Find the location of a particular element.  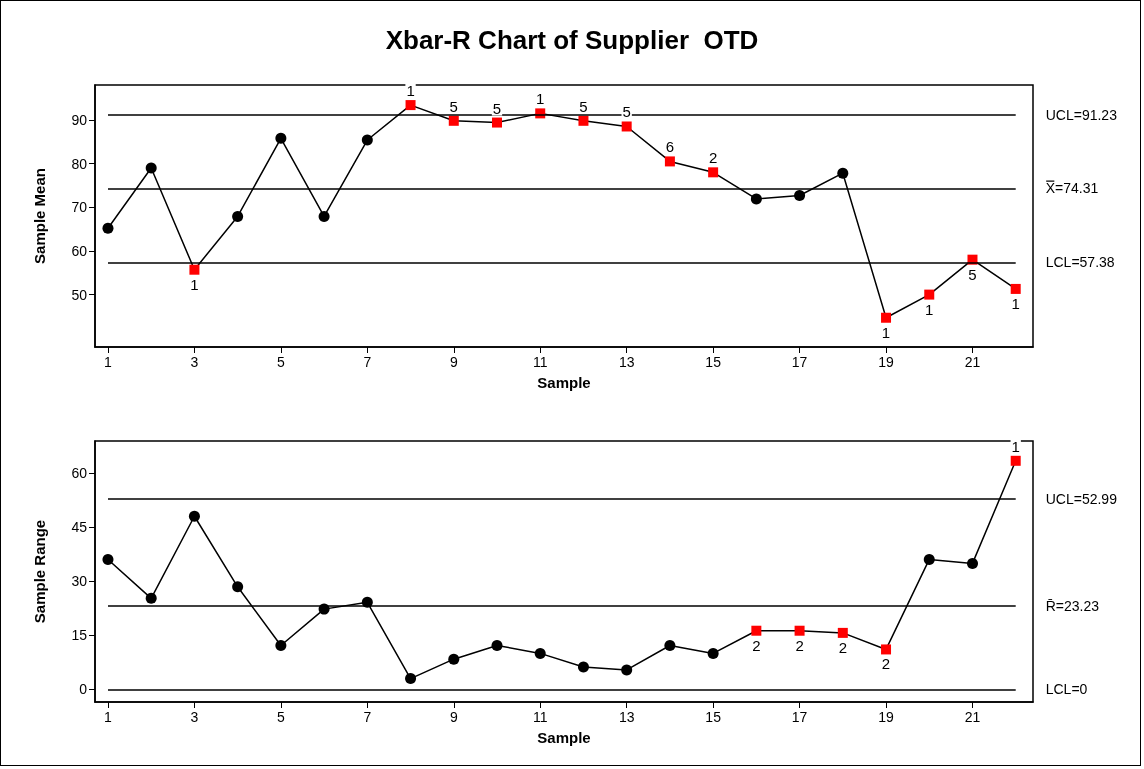

y-axis-title: Sample Mean is located at coordinates (39, 216).